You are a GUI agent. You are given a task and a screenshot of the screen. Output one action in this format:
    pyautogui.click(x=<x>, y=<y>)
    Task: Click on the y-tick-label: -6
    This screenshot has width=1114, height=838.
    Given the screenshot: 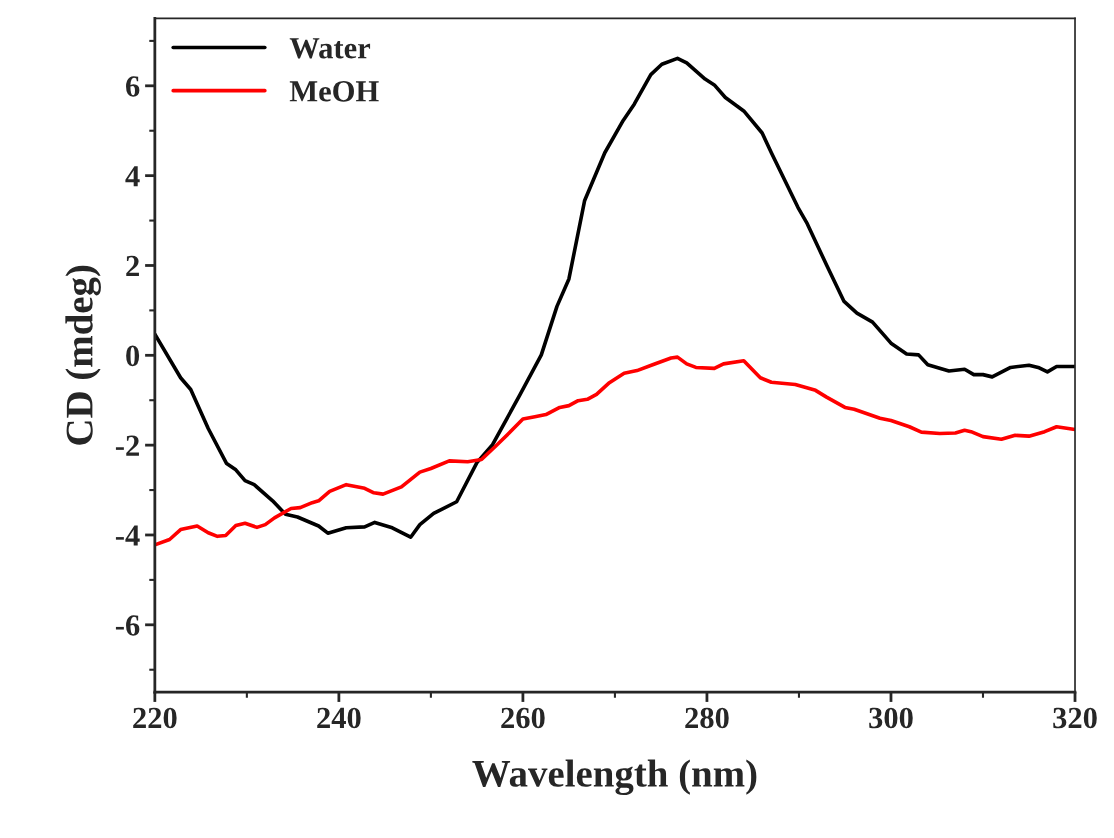 What is the action you would take?
    pyautogui.click(x=127, y=625)
    